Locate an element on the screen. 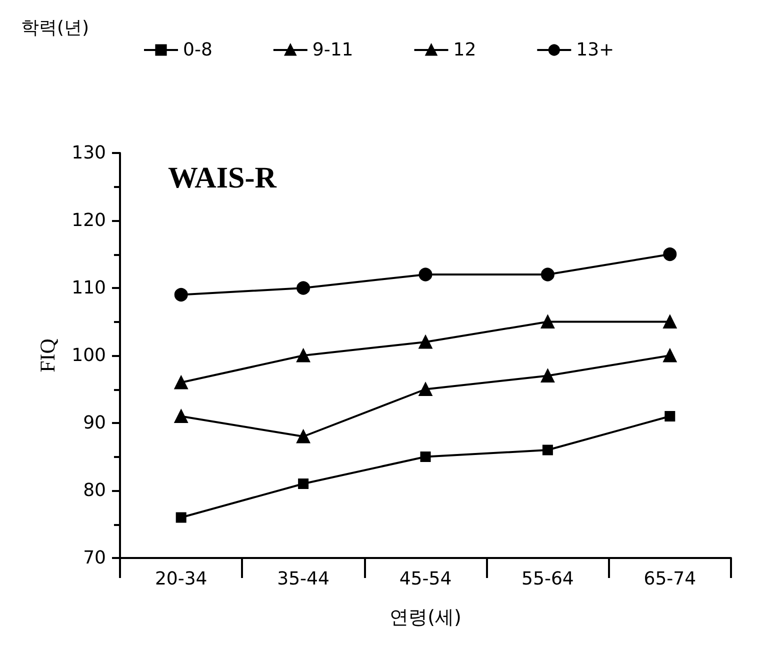  y-tick-label: 70 is located at coordinates (94, 558).